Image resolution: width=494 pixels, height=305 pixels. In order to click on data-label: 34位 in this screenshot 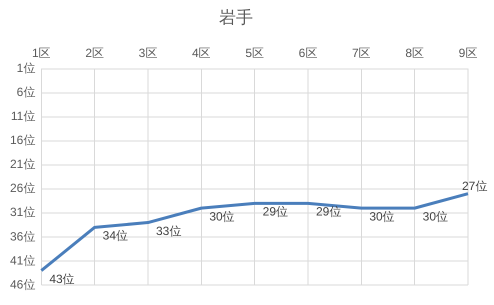, I will do `click(115, 235)`.